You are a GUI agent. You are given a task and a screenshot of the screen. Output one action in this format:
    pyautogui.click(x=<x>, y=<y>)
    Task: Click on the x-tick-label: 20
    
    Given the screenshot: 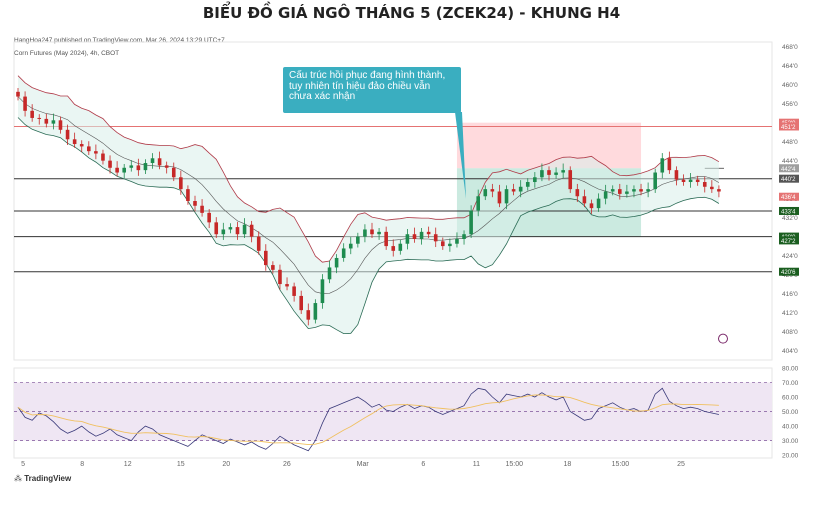 What is the action you would take?
    pyautogui.click(x=226, y=464)
    